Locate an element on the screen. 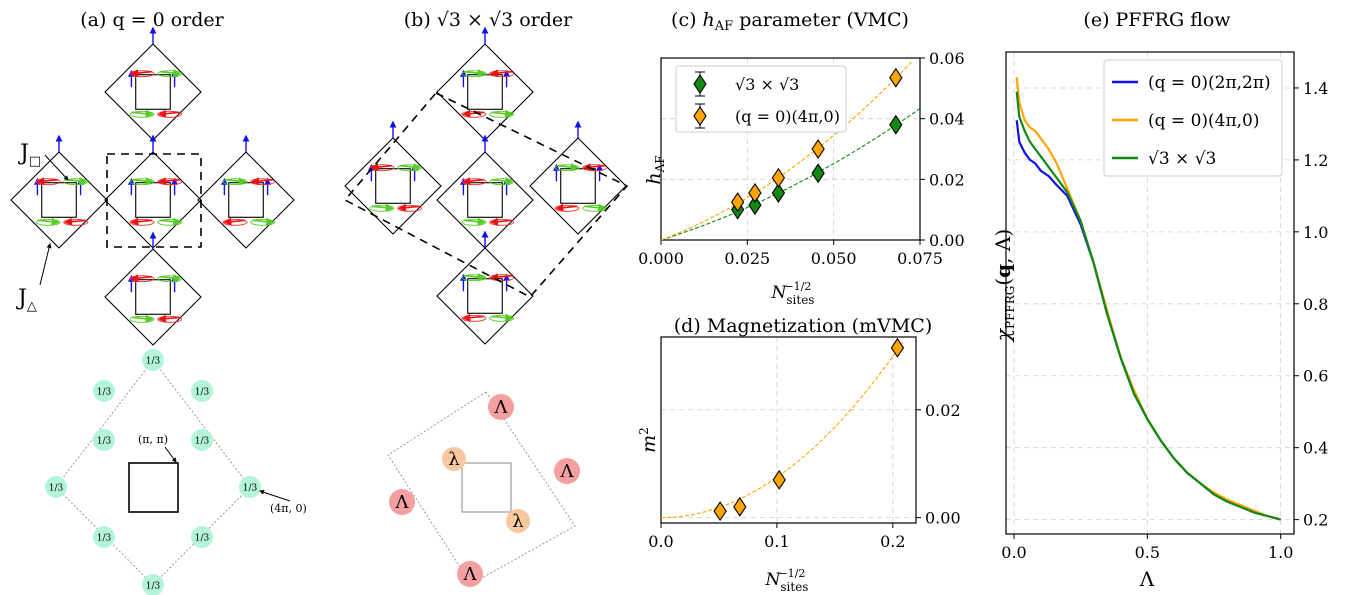  x-tick-label: 0.1 is located at coordinates (776, 541).